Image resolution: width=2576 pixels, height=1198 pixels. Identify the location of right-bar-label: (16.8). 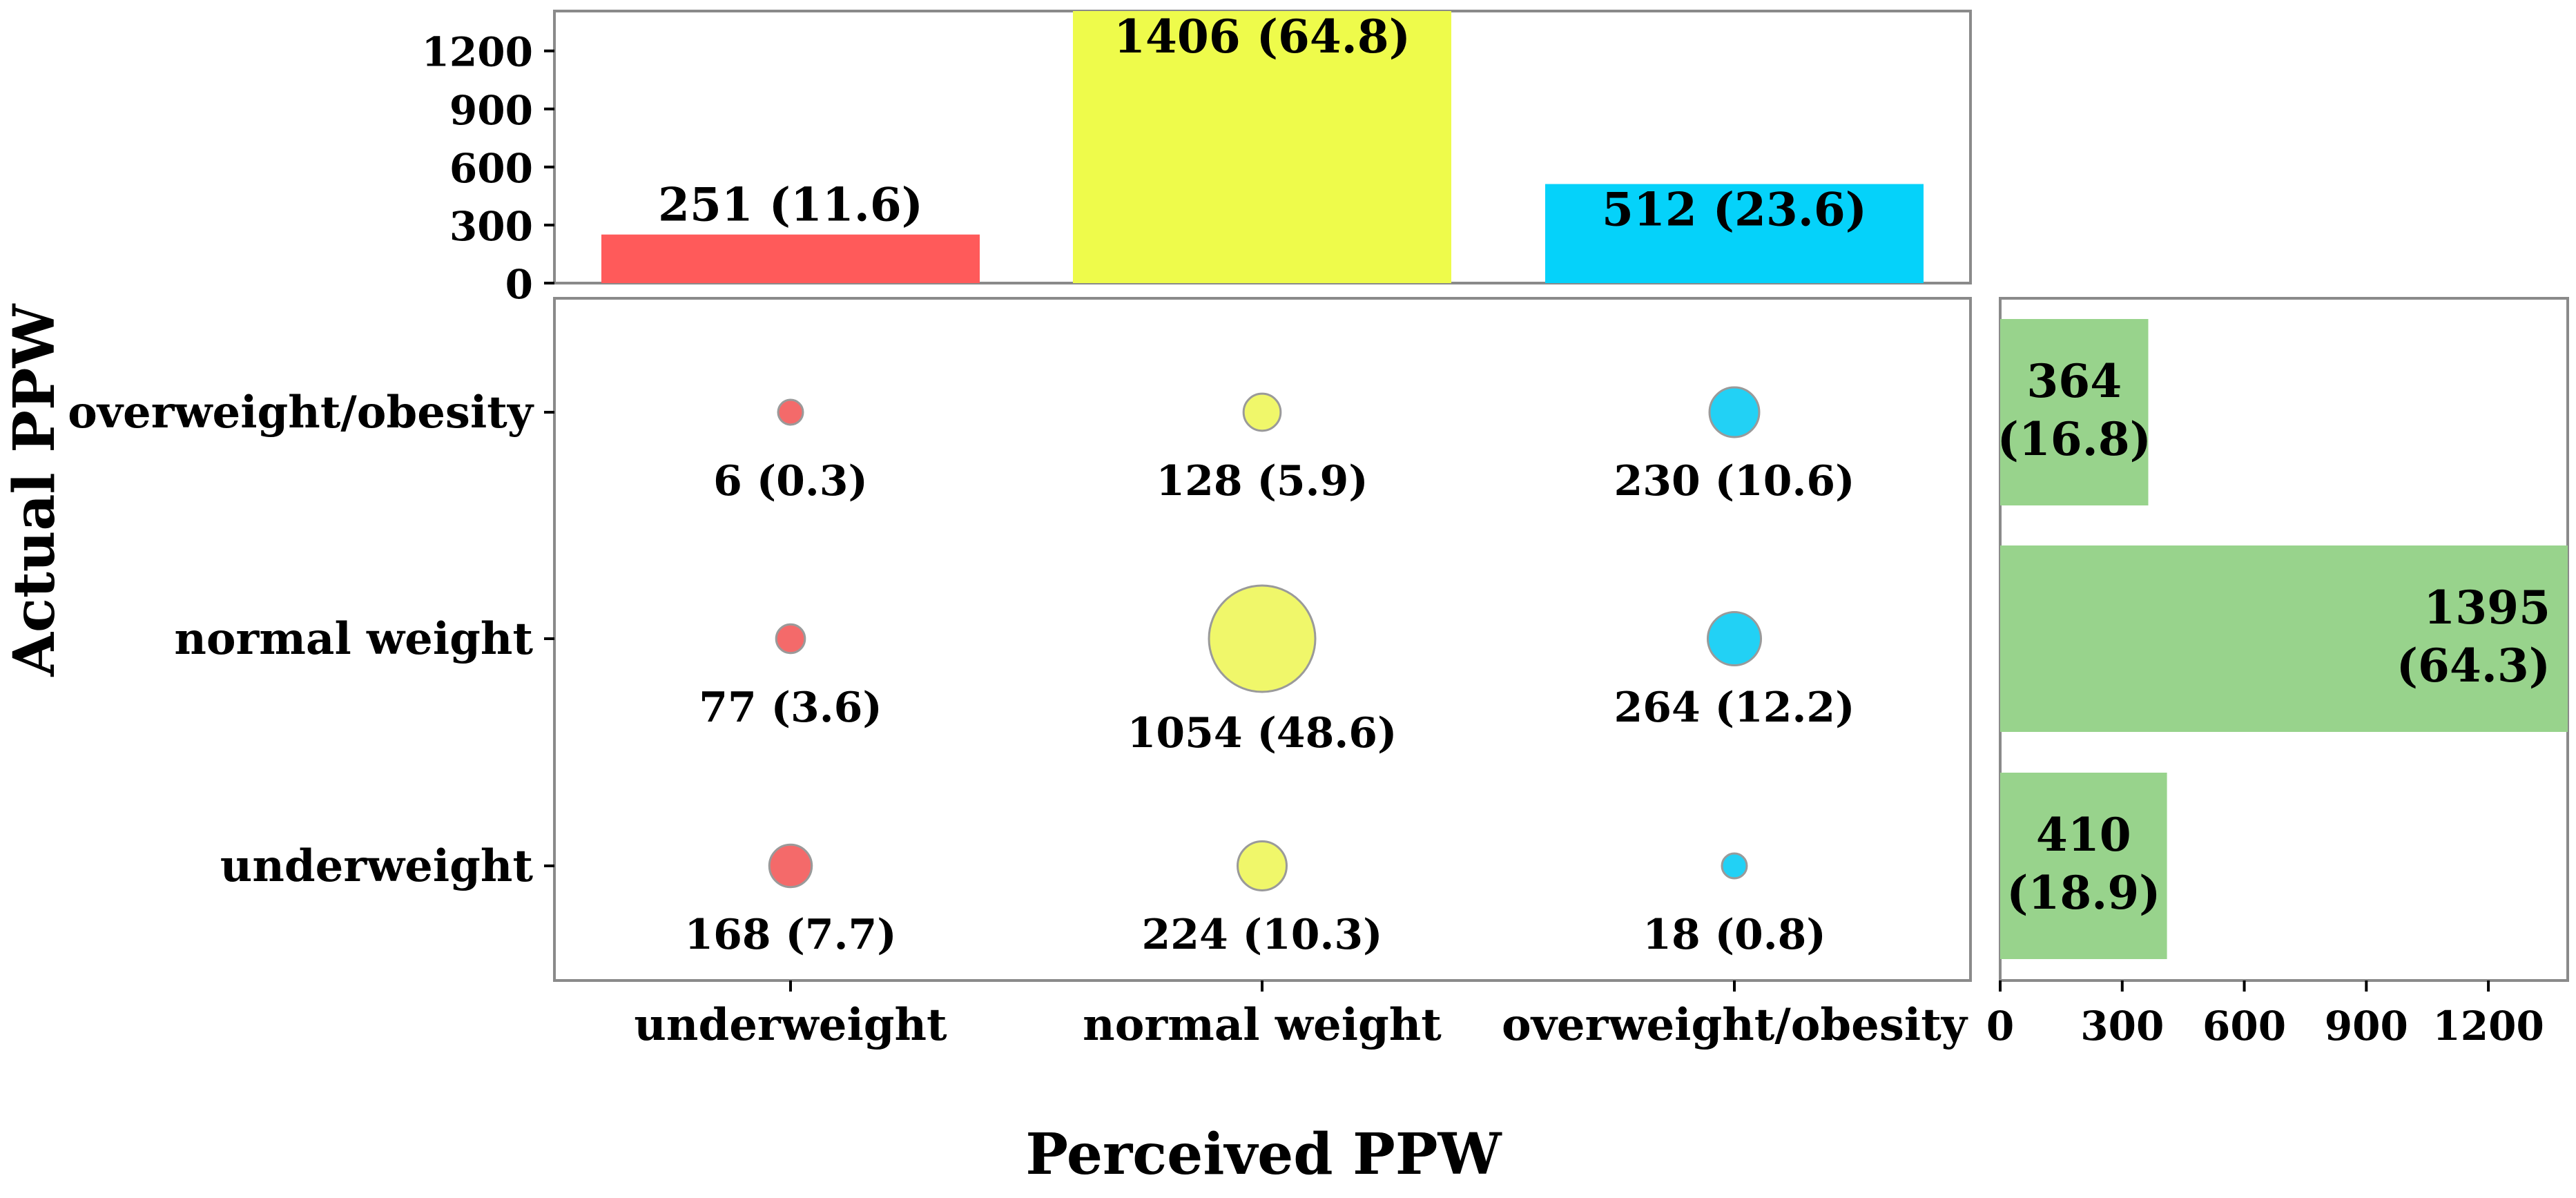
(2074, 439).